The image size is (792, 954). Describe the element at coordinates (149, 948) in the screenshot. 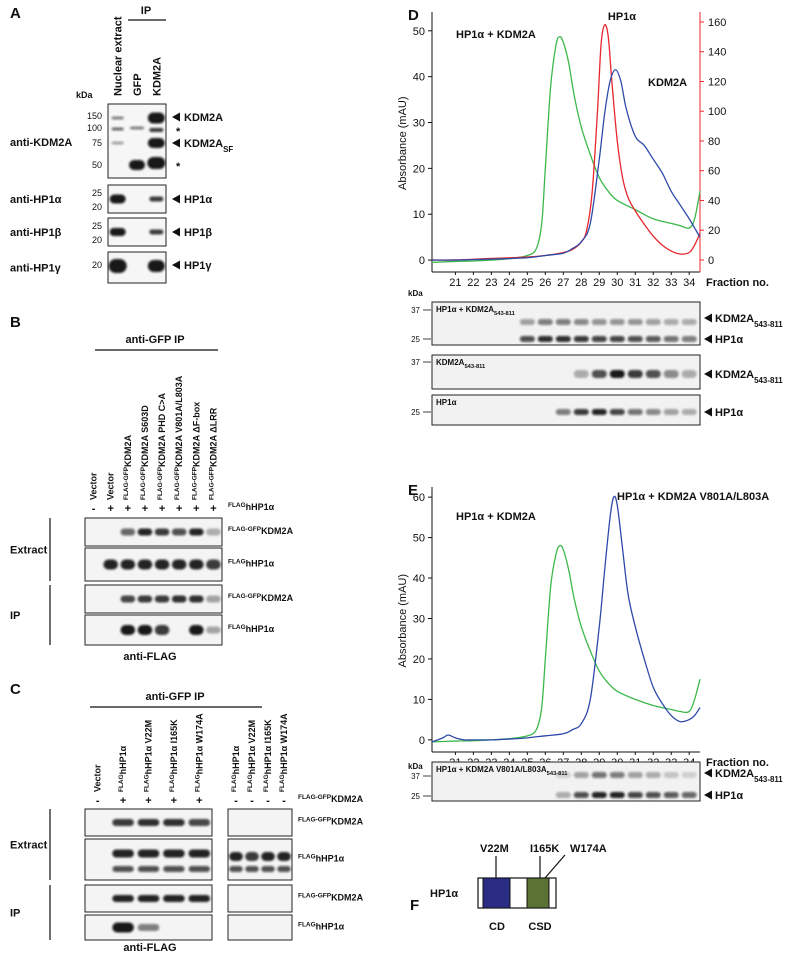

I see `antibody-footer: anti-FLAG` at that location.